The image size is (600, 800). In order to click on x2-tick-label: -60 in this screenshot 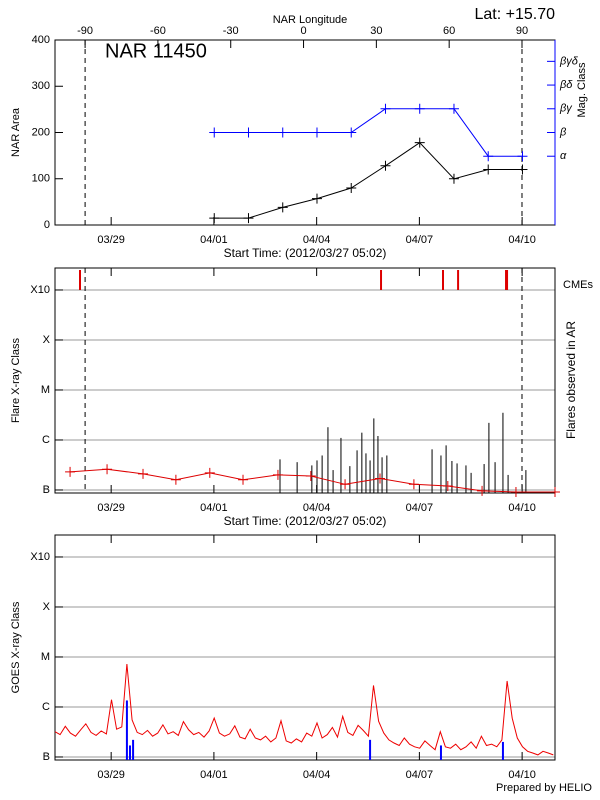, I will do `click(158, 31)`.